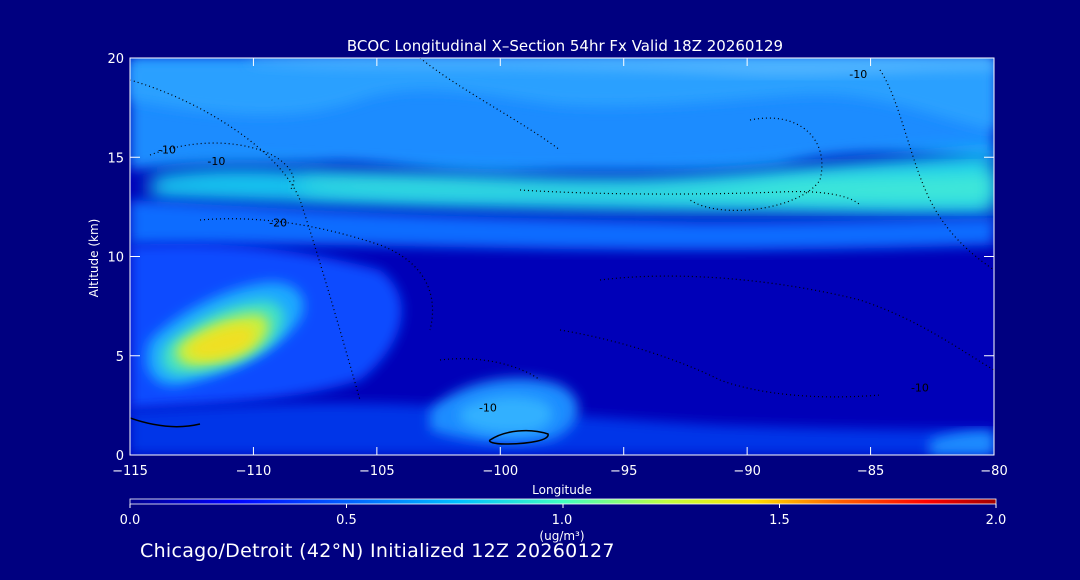  Describe the element at coordinates (563, 501) in the screenshot. I see `colorbar` at that location.